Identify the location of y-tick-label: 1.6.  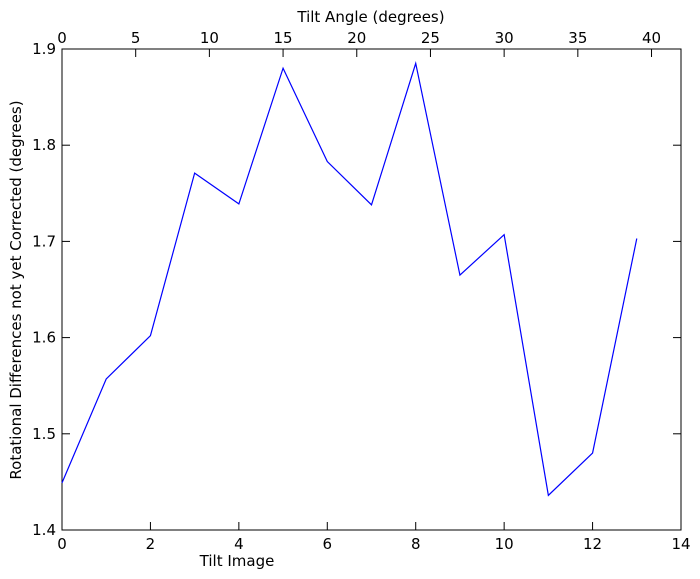
(44, 338).